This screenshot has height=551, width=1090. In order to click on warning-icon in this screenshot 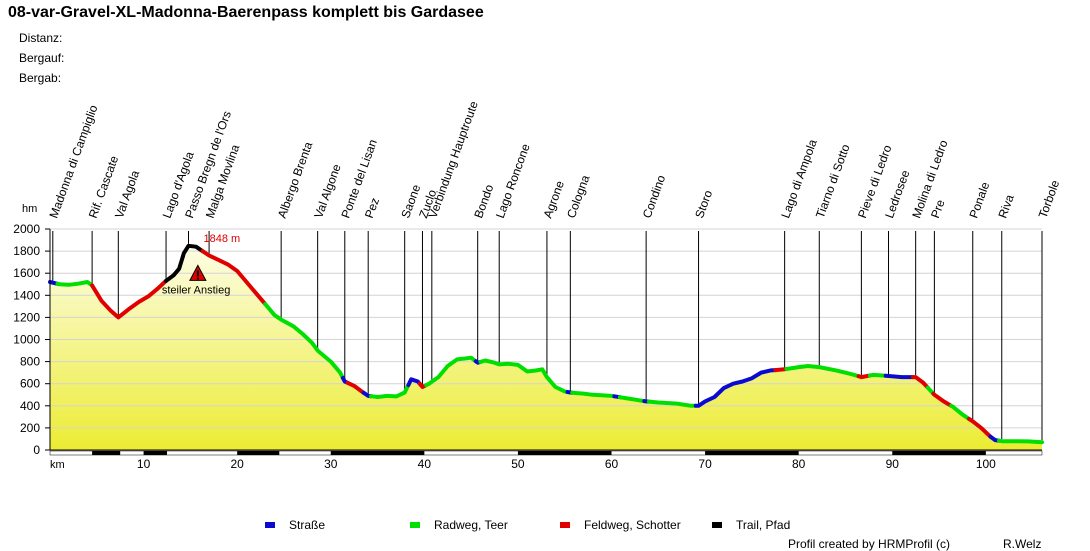, I will do `click(198, 272)`.